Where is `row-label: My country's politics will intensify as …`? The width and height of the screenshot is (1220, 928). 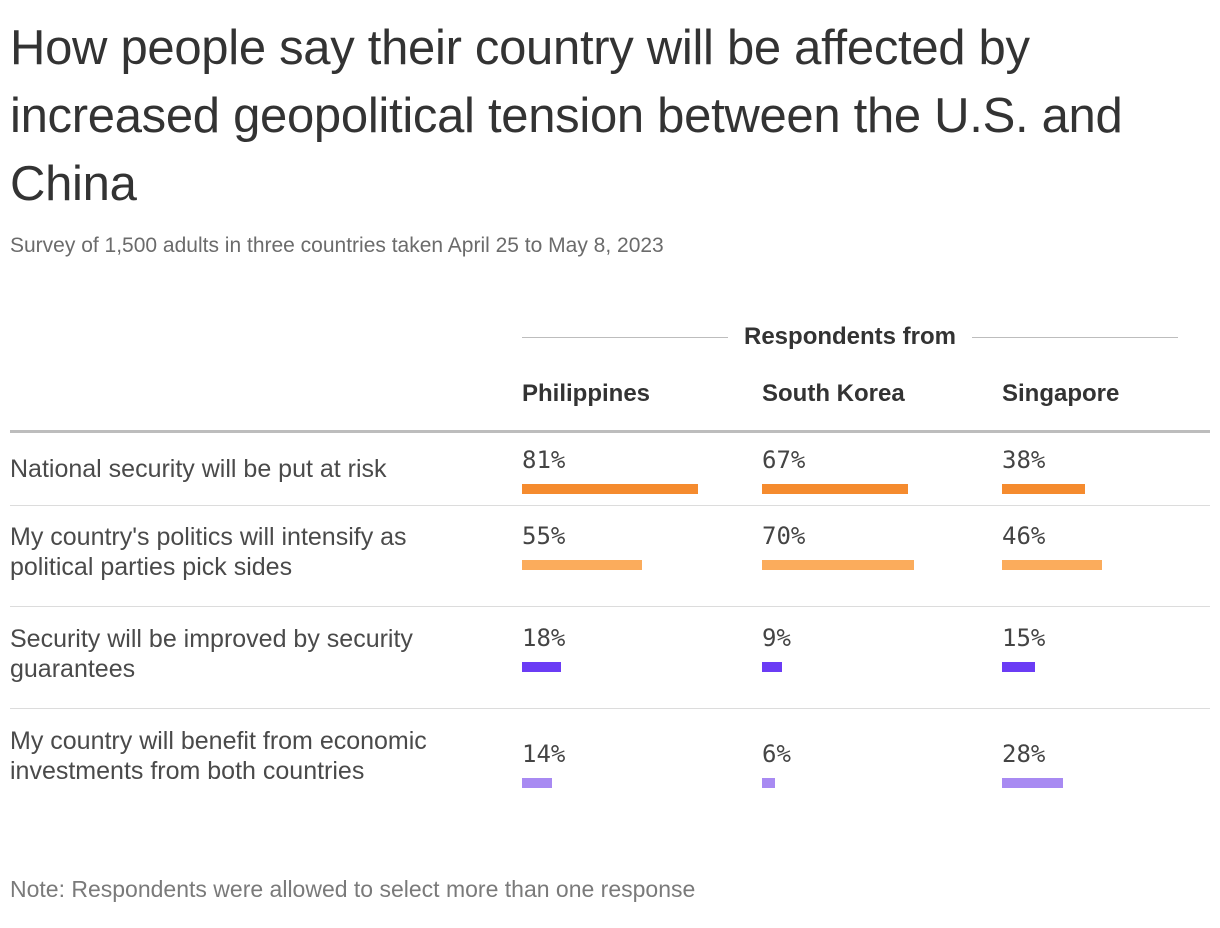
row-label: My country's politics will intensify as … is located at coordinates (208, 552).